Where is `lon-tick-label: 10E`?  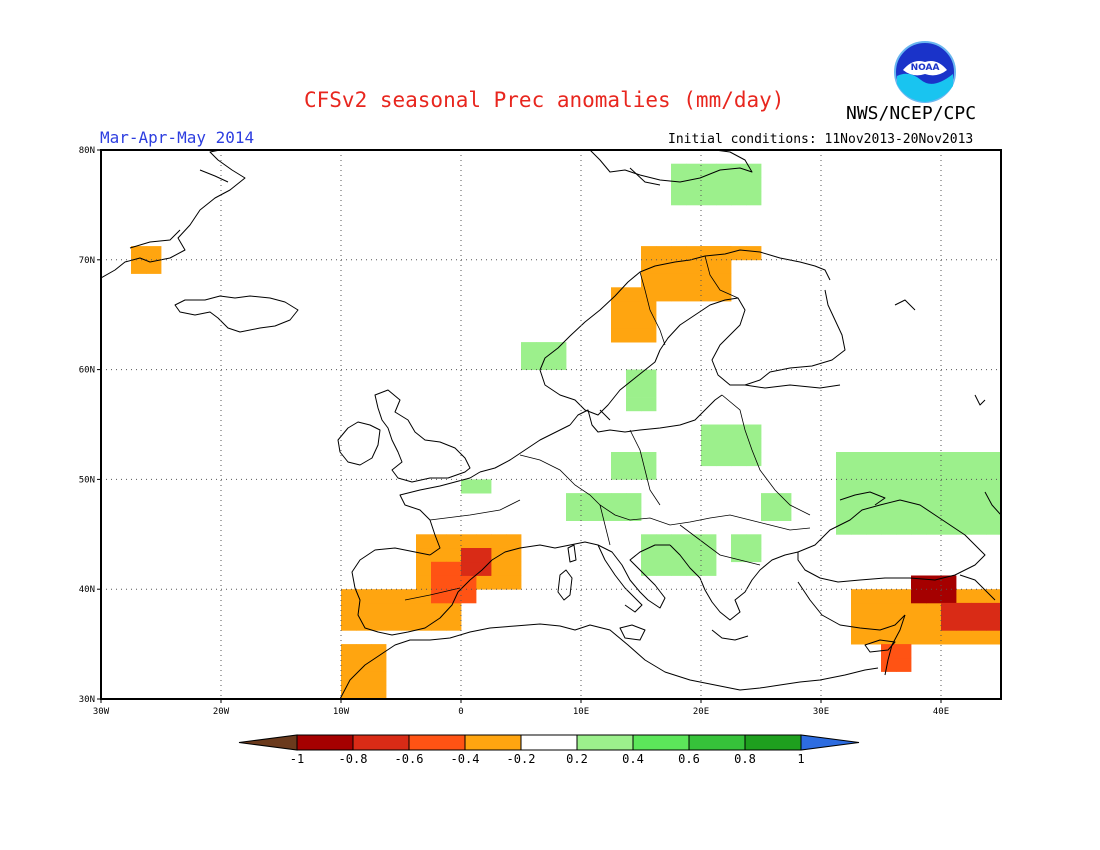
lon-tick-label: 10E is located at coordinates (581, 712).